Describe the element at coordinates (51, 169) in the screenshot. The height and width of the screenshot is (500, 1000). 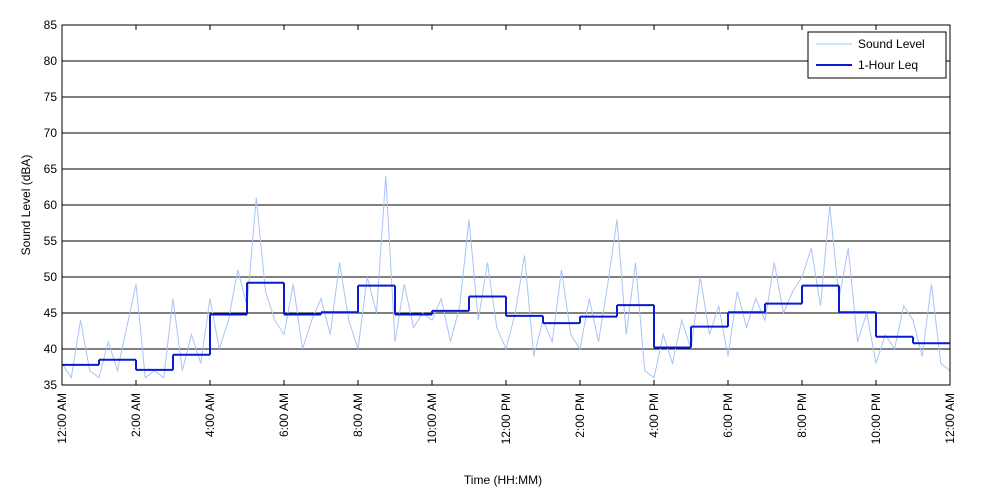
I see `y-tick-label: 65` at that location.